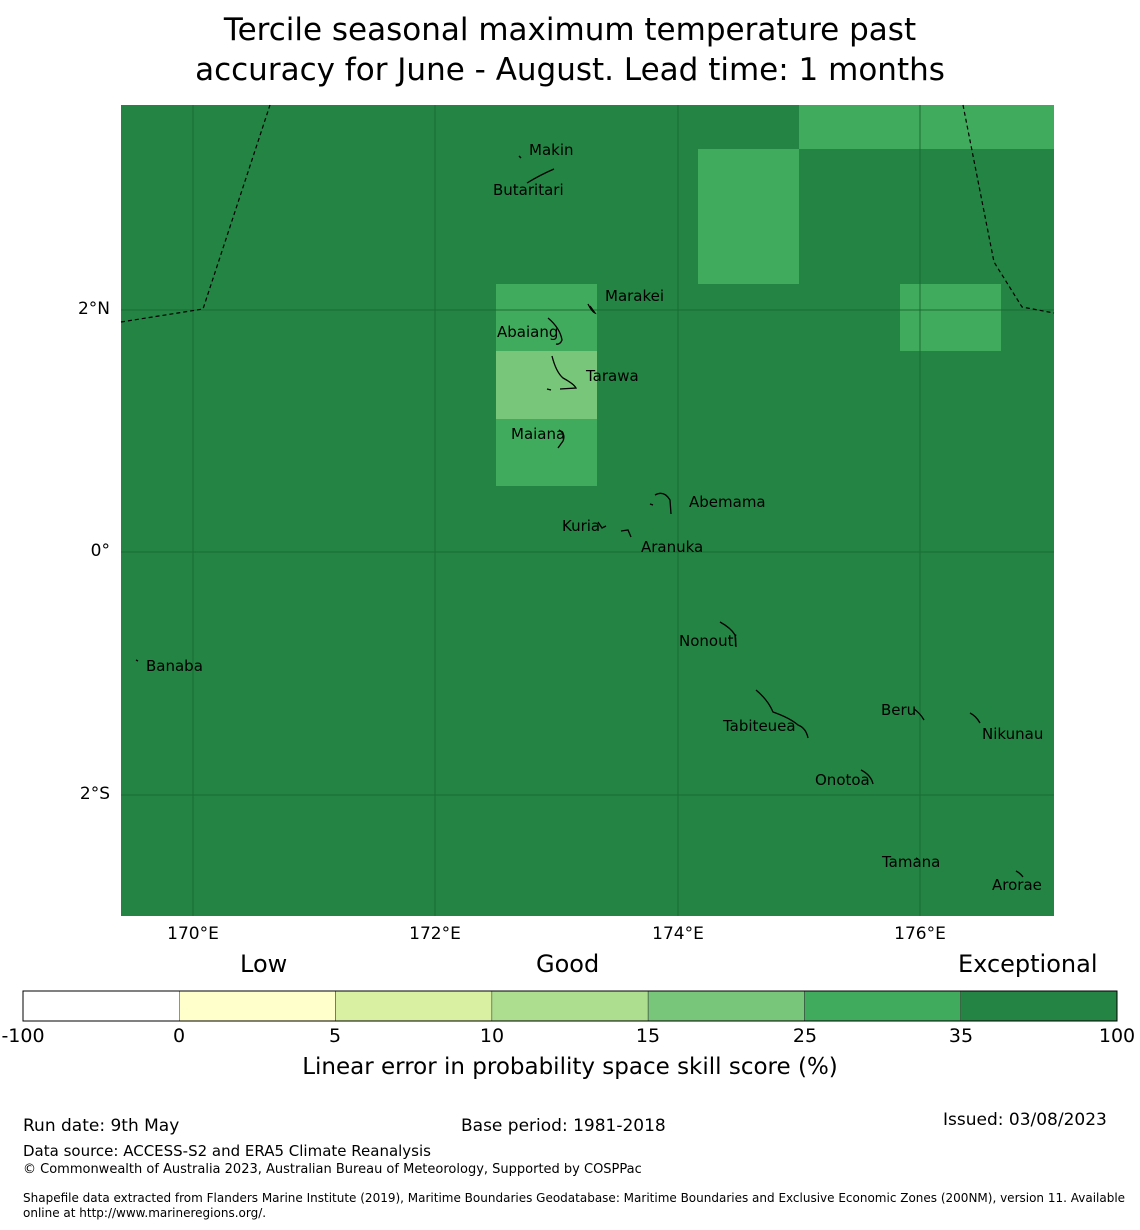 The image size is (1140, 1230). I want to click on place-label-makin: Makin, so click(551, 150).